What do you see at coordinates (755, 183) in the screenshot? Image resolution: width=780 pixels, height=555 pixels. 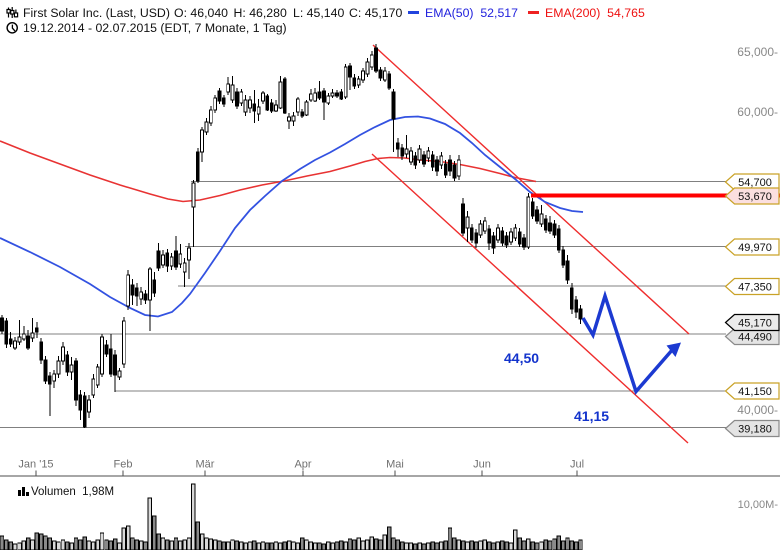 I see `svg-text: 54,700` at bounding box center [755, 183].